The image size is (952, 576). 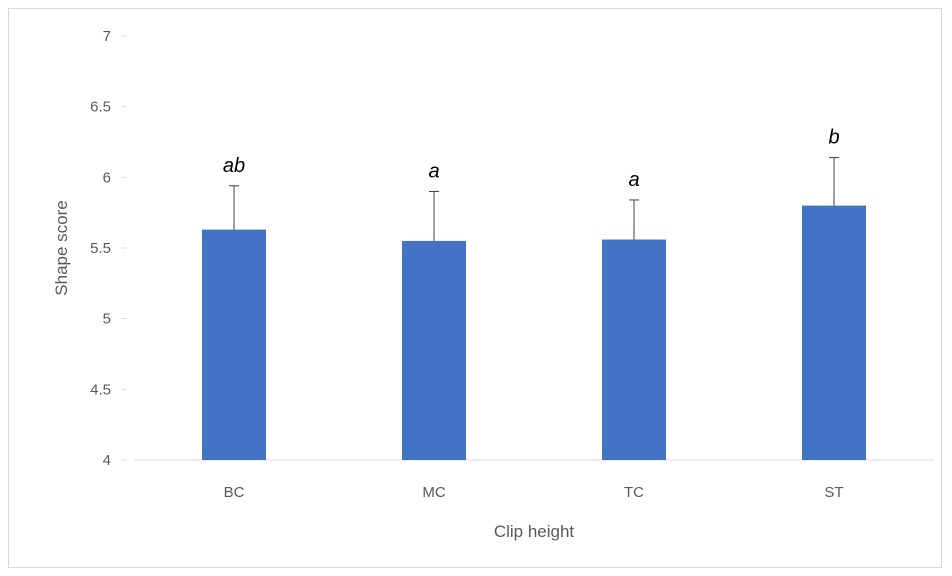 What do you see at coordinates (434, 350) in the screenshot?
I see `bar-mc` at bounding box center [434, 350].